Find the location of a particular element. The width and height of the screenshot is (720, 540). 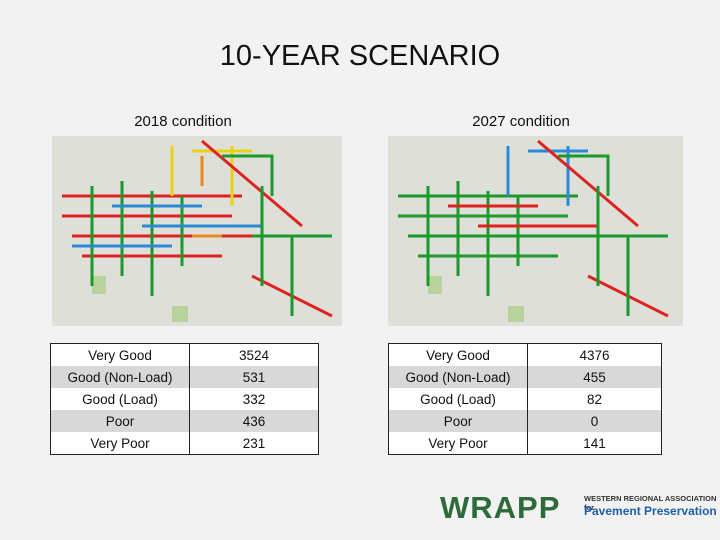

logo-org: WESTERN REGIONAL ASSOCIATION for is located at coordinates (650, 503).